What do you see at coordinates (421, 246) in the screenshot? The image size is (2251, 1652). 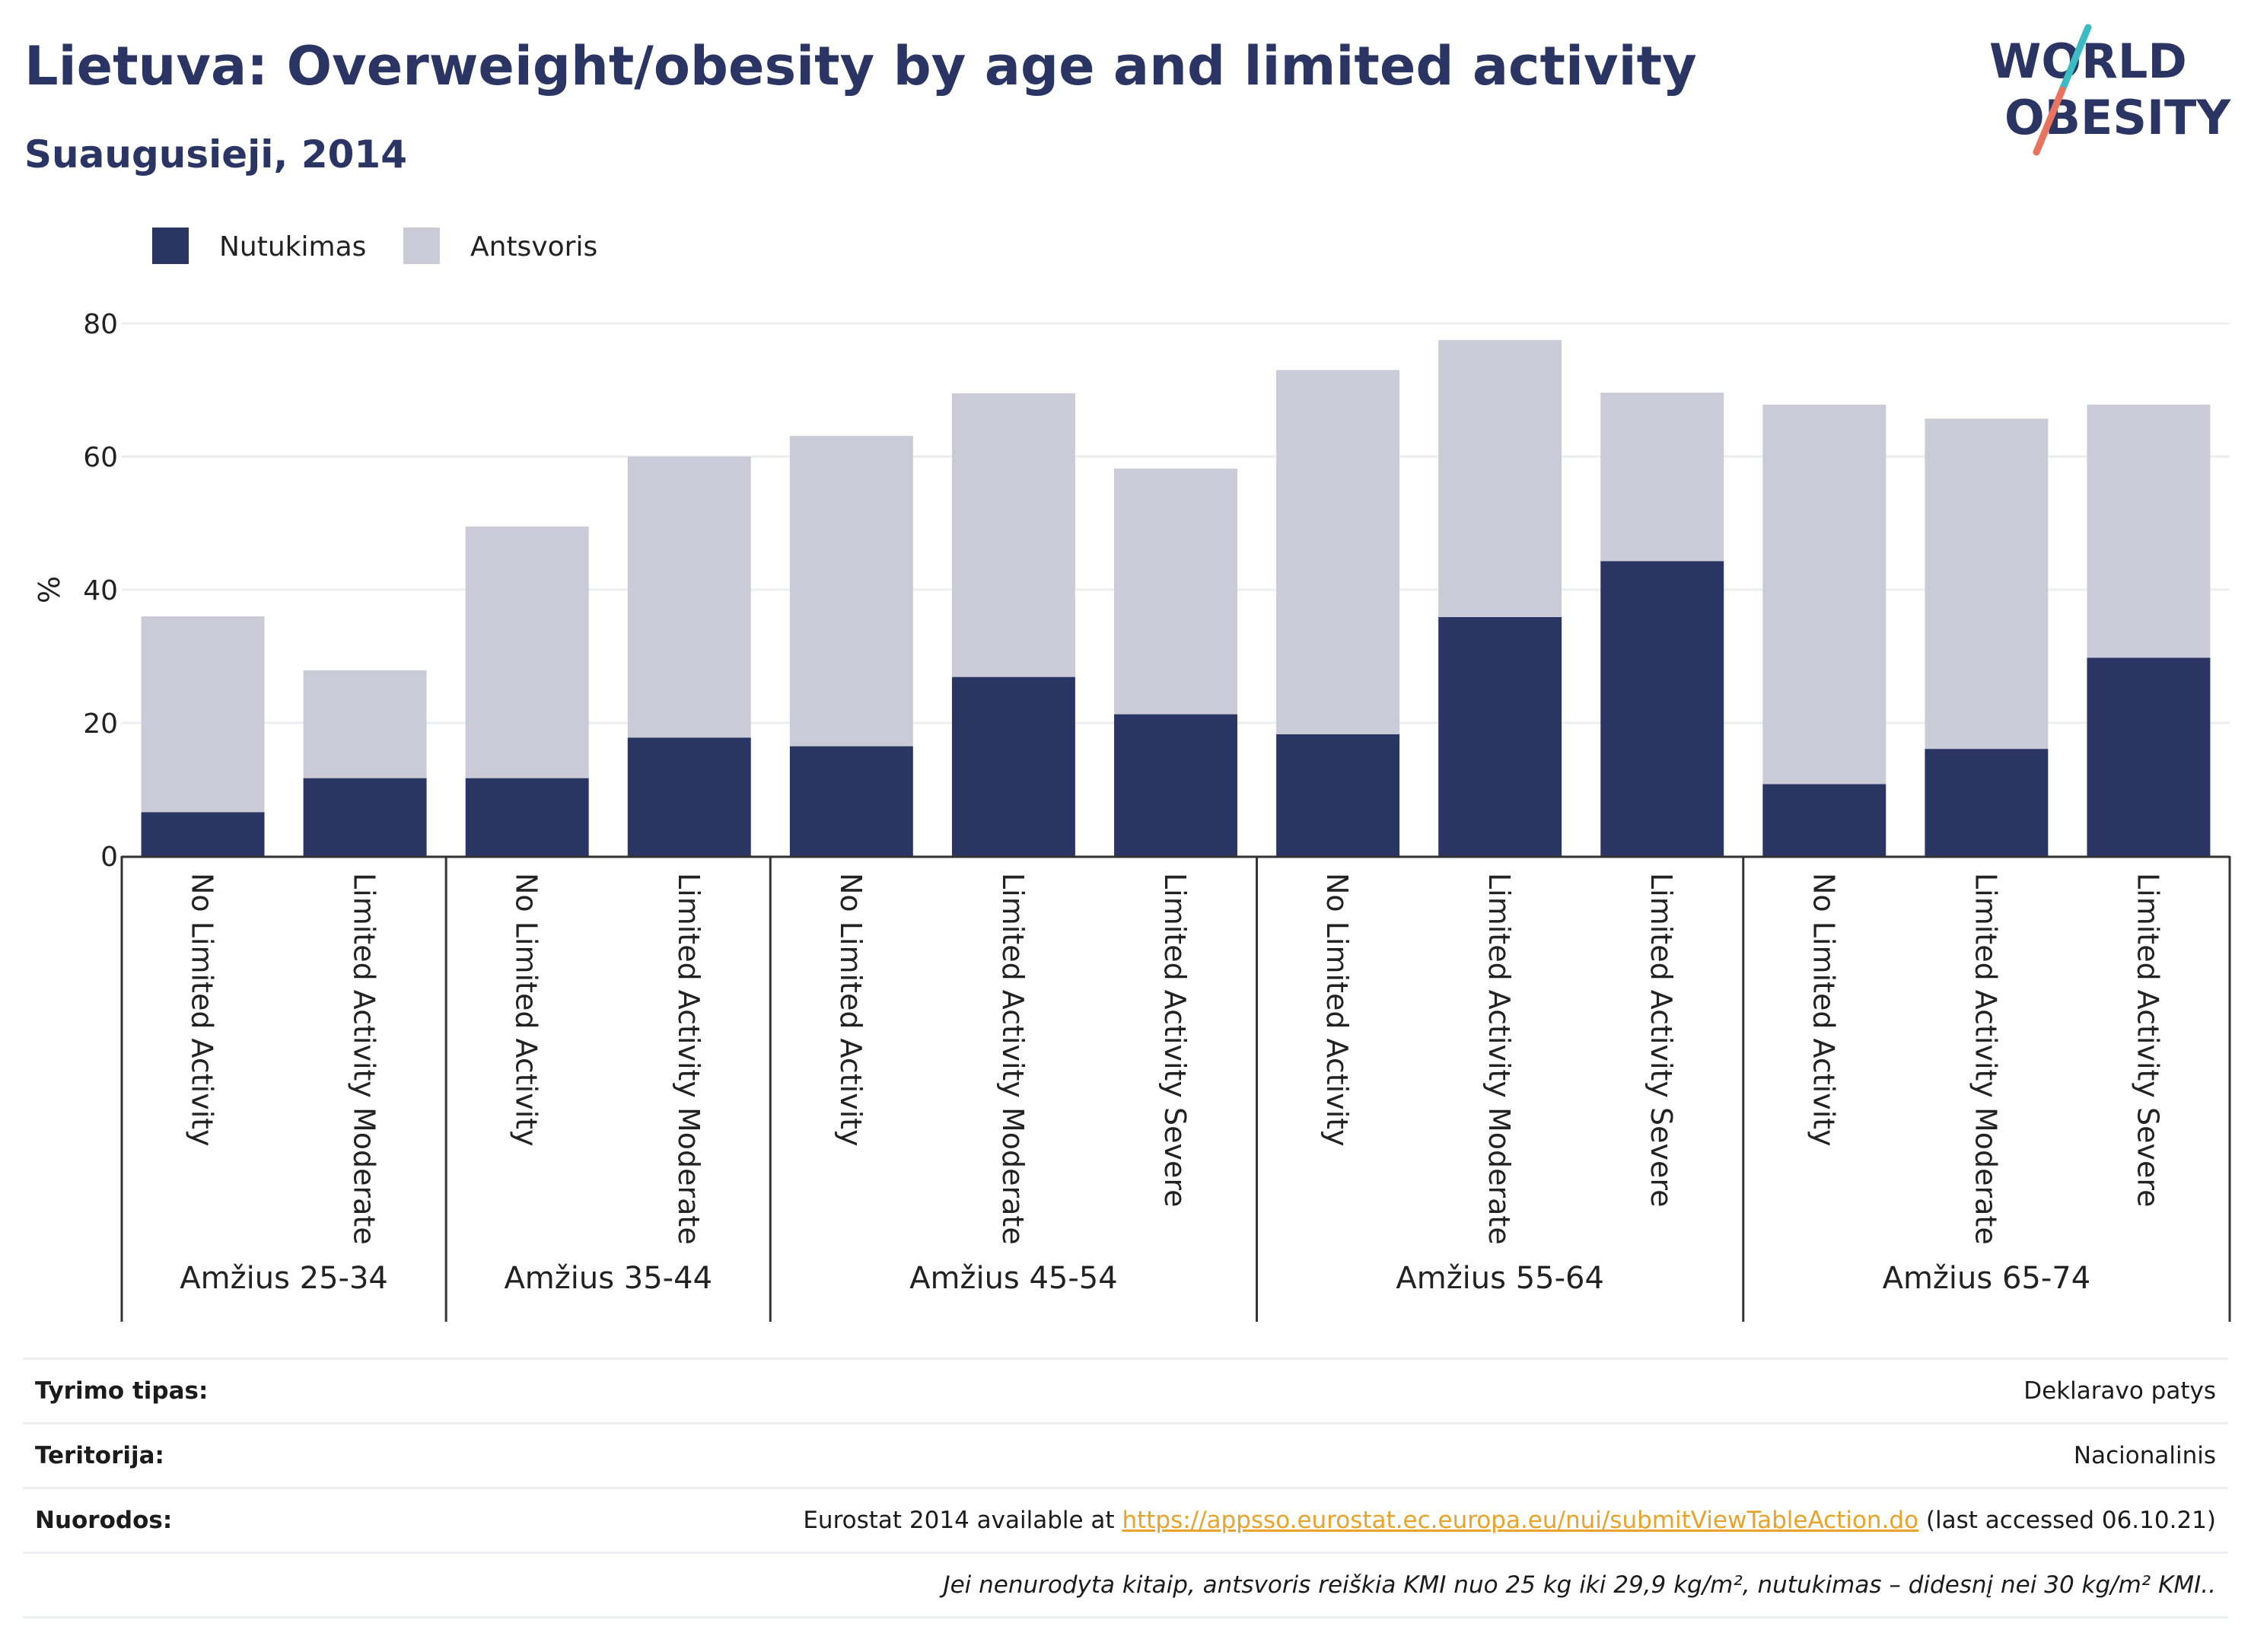 I see `legend-swatch-overweight` at bounding box center [421, 246].